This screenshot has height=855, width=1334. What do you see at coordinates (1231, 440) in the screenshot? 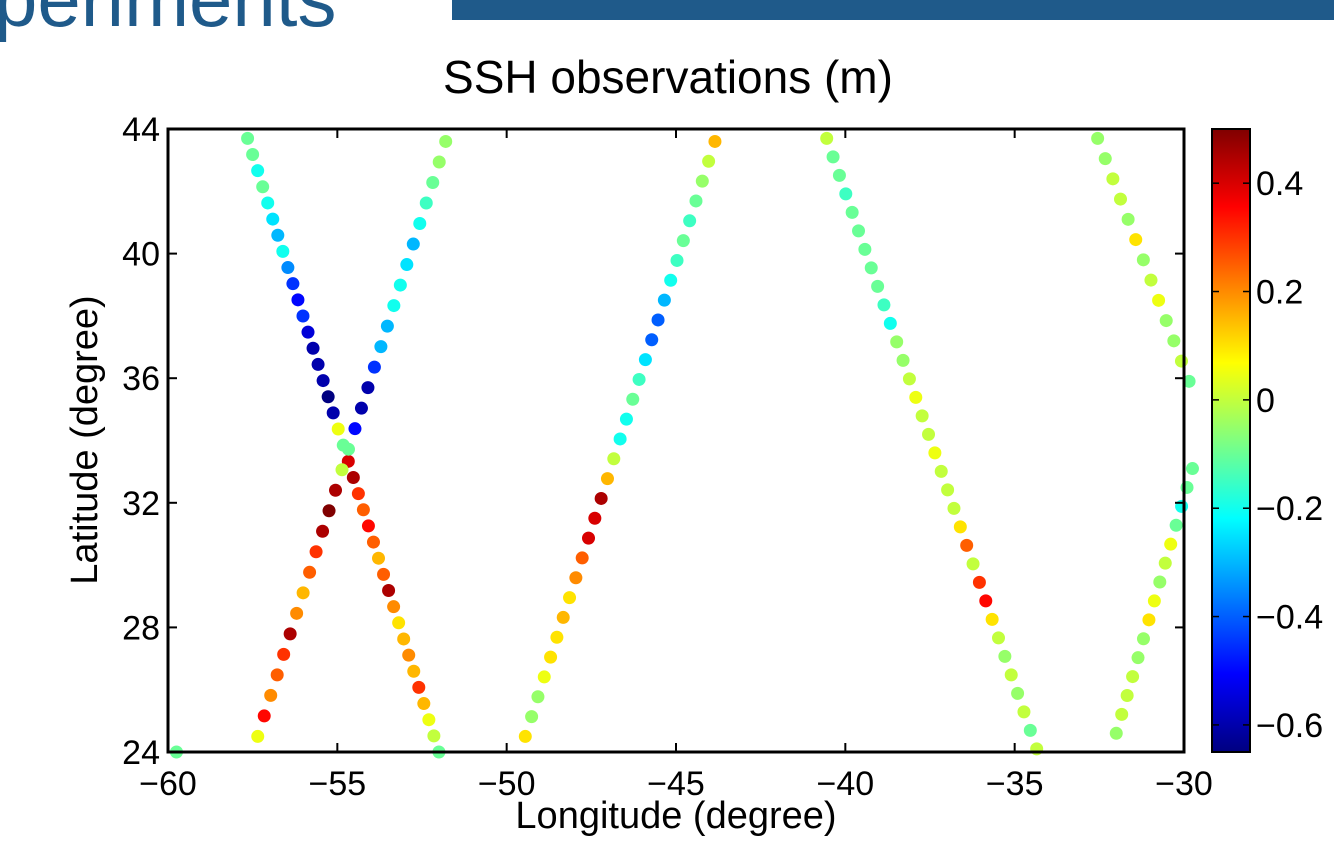
I see `colorbar-gradient` at bounding box center [1231, 440].